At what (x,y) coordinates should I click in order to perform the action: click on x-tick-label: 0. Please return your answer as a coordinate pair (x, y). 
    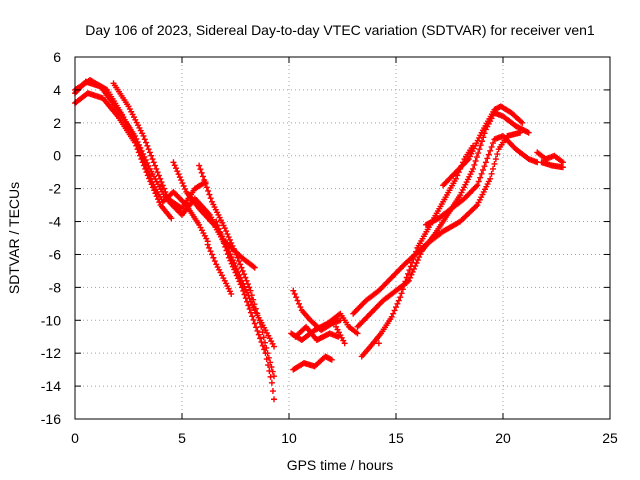
    Looking at the image, I should click on (75, 438).